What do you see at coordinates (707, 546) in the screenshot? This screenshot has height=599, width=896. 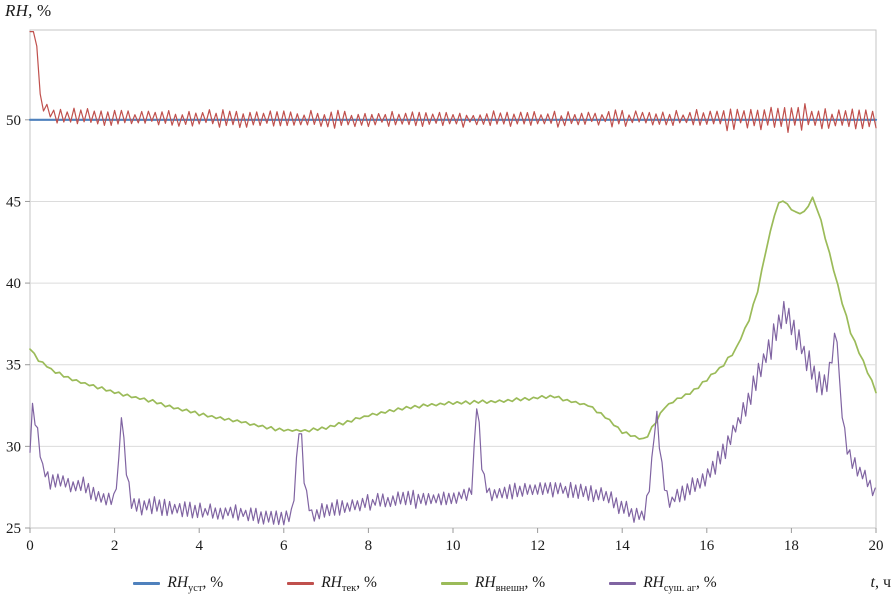 I see `xtick-label: 16` at bounding box center [707, 546].